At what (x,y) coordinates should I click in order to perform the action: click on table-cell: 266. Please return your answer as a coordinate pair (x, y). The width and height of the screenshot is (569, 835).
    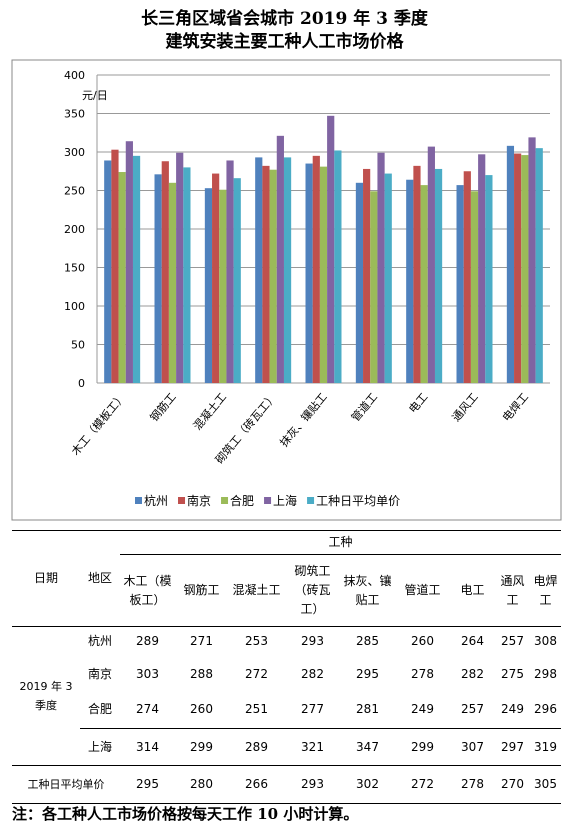
    Looking at the image, I should click on (256, 784).